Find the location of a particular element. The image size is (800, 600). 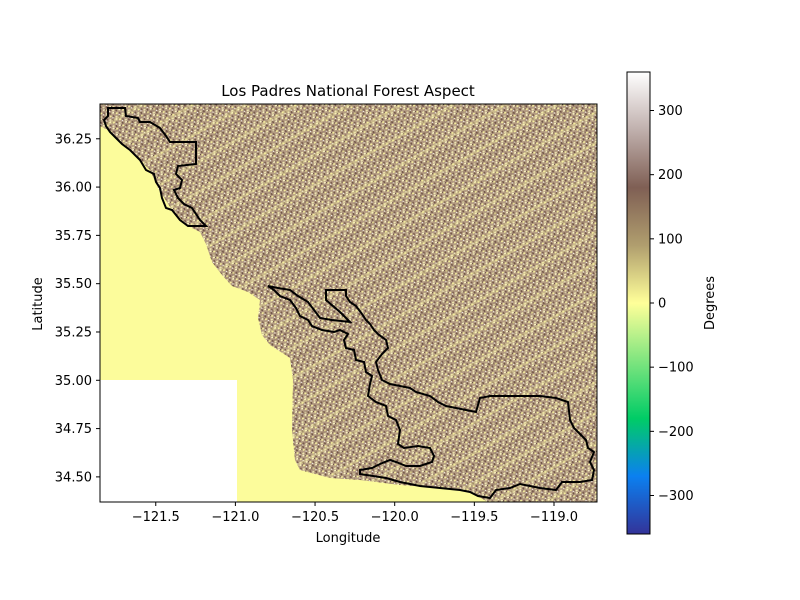

colorbar-tick-label: 300 is located at coordinates (670, 111).